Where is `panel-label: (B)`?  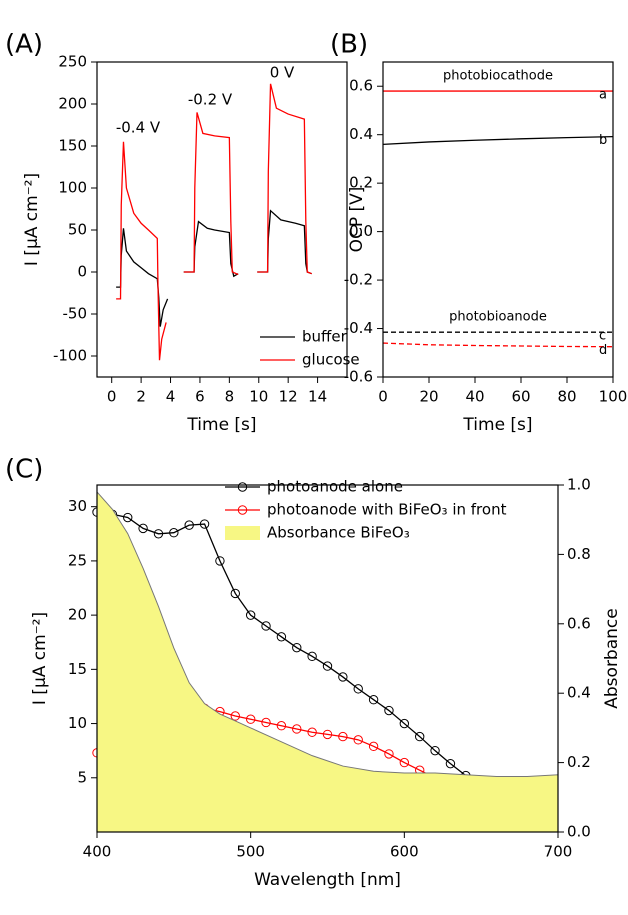 panel-label: (B) is located at coordinates (349, 45).